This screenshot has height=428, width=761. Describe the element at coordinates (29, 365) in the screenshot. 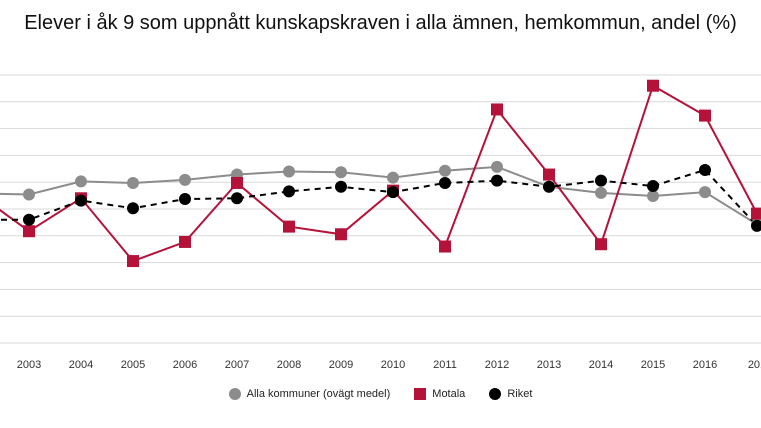

I see `x-tick-label: 2003` at that location.